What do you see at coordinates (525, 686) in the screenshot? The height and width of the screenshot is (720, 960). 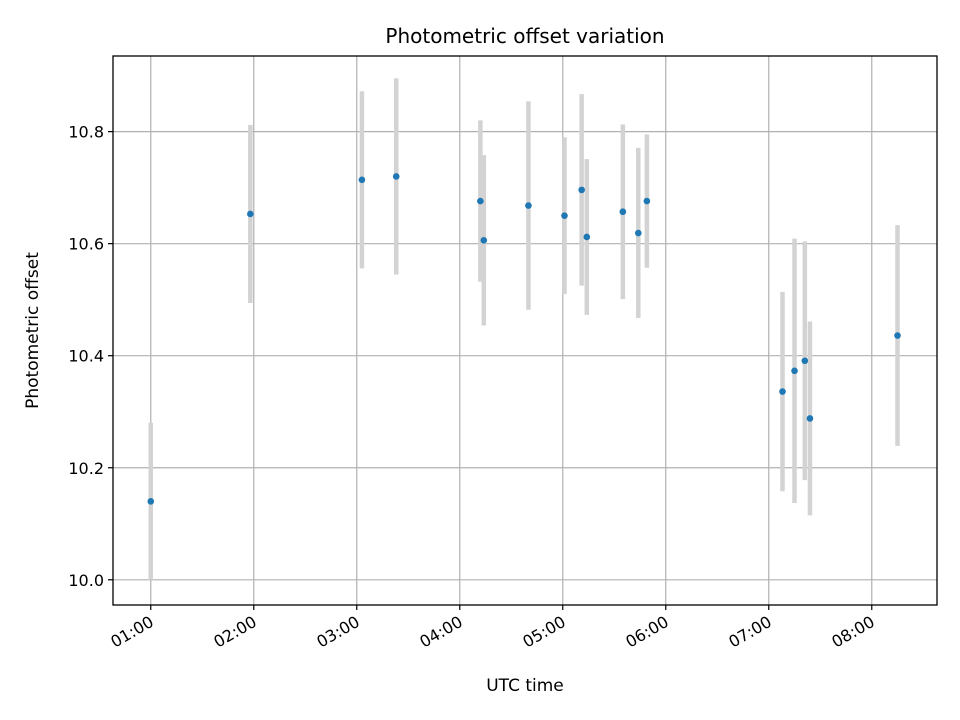 I see `x-axis-title: UTC time` at bounding box center [525, 686].